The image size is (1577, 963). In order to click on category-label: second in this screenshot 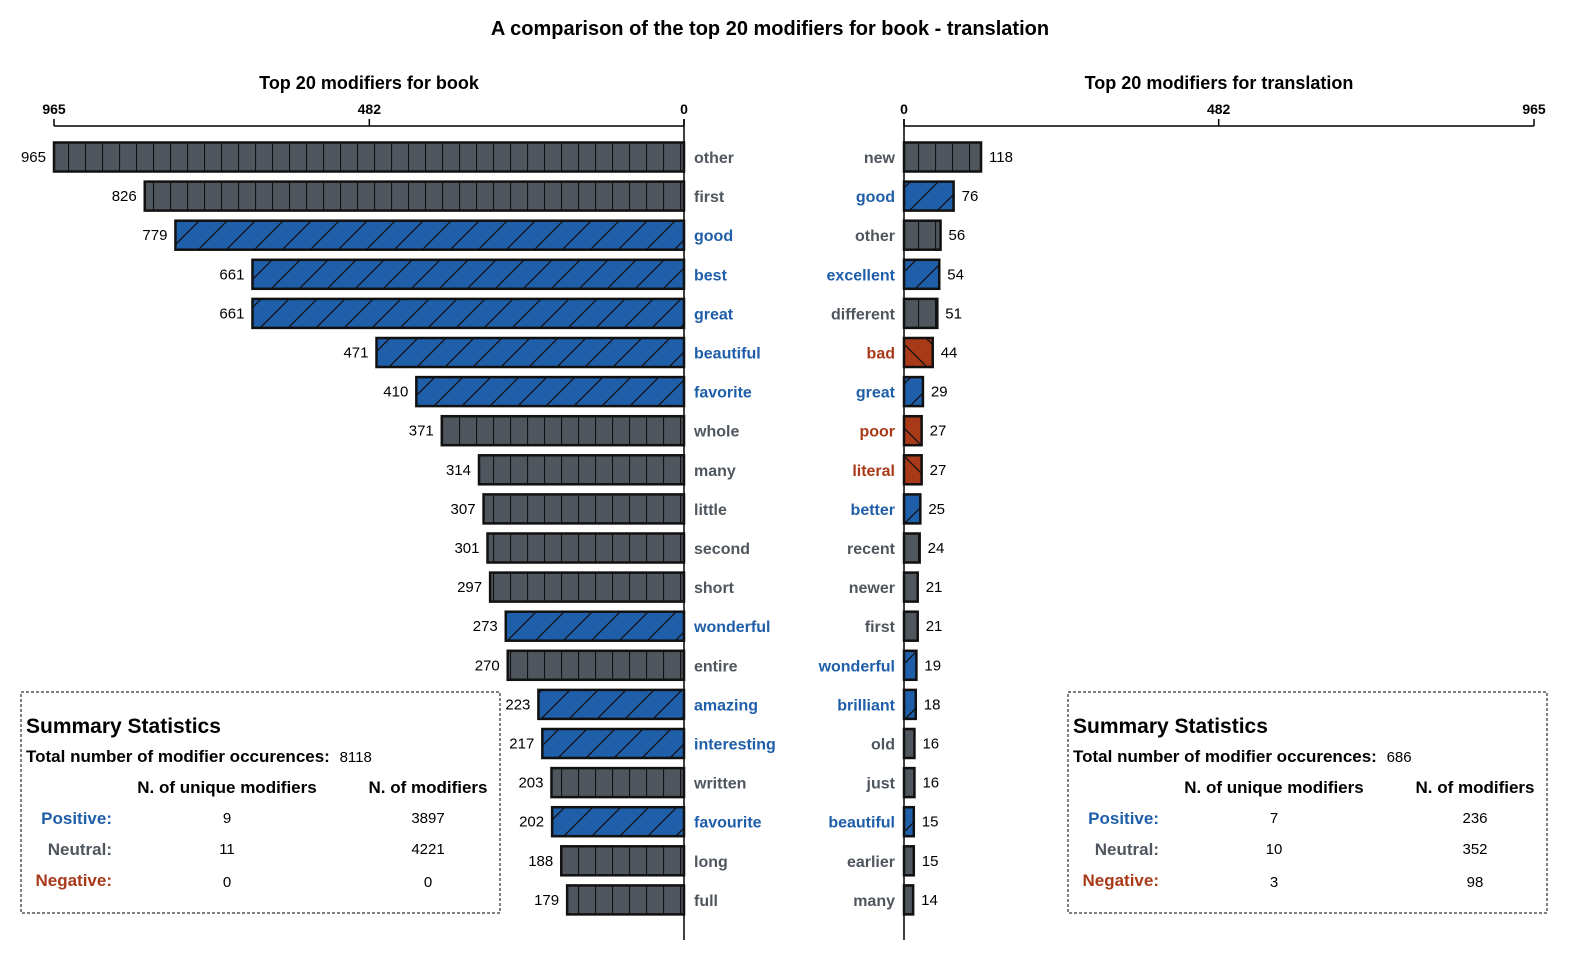, I will do `click(722, 549)`.